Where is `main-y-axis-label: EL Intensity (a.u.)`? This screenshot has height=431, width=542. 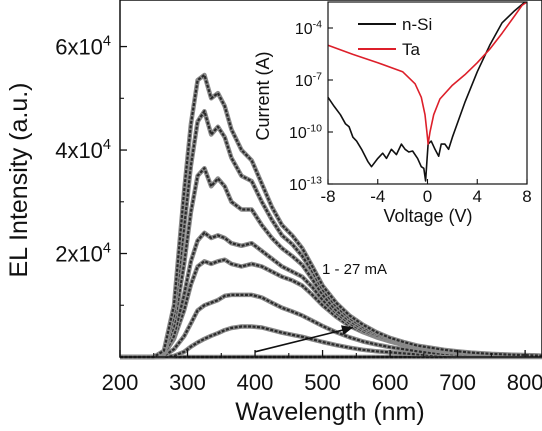 main-y-axis-label: EL Intensity (a.u.) is located at coordinates (19, 180).